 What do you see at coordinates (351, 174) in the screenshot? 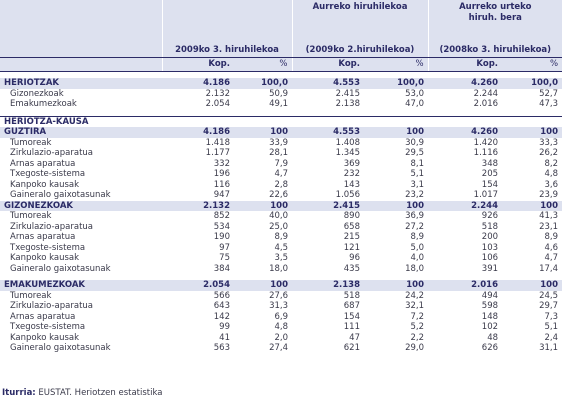
I see `count-cell: 232` at bounding box center [351, 174].